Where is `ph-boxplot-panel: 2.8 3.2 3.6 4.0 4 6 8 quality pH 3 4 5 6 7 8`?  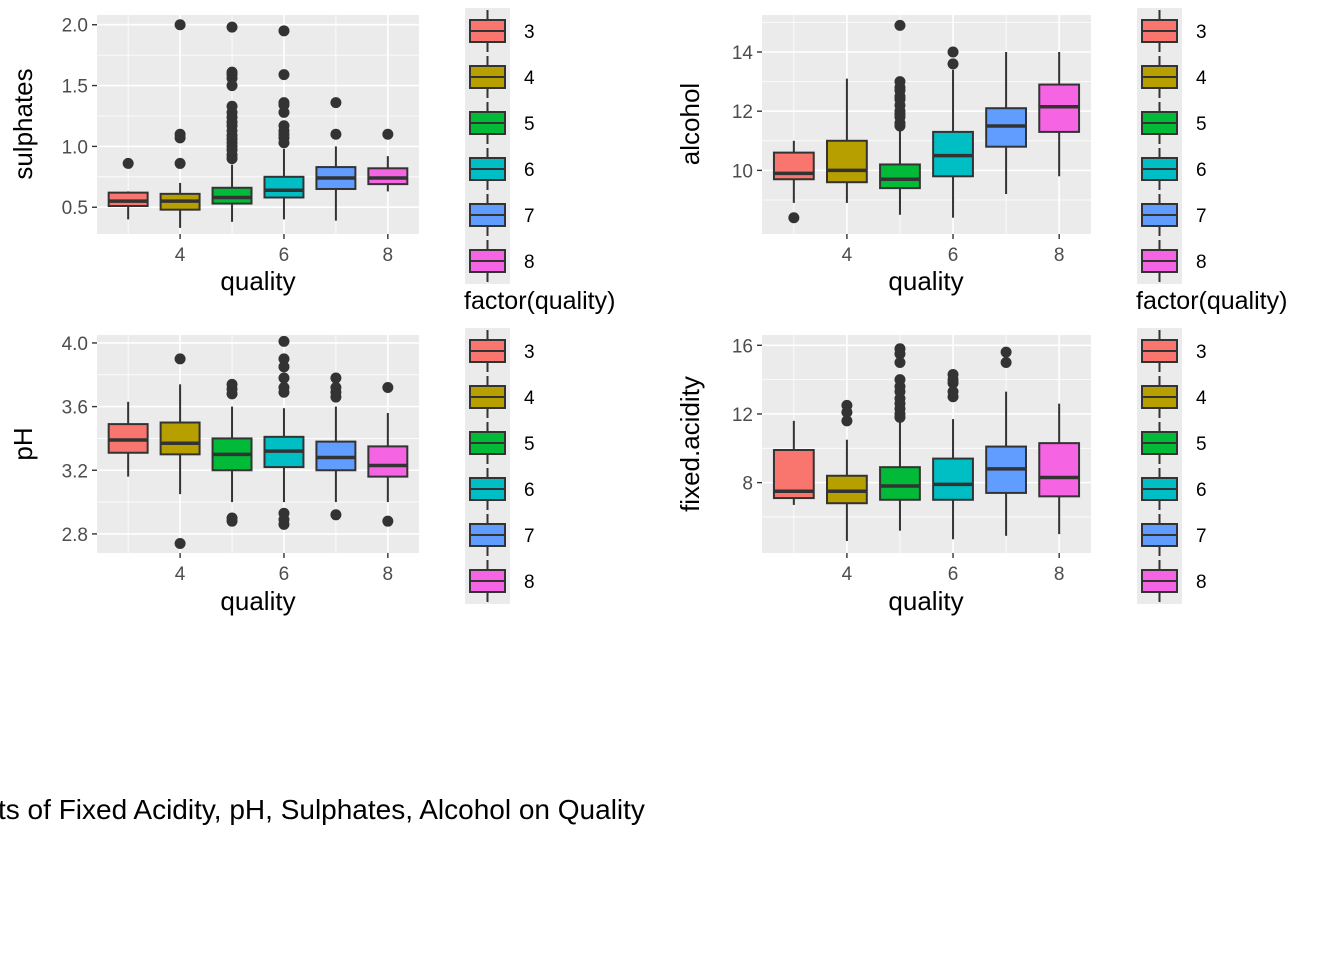
ph-boxplot-panel: 2.8 3.2 3.6 4.0 4 6 8 quality pH 3 4 5 6 7 8 is located at coordinates (271, 472).